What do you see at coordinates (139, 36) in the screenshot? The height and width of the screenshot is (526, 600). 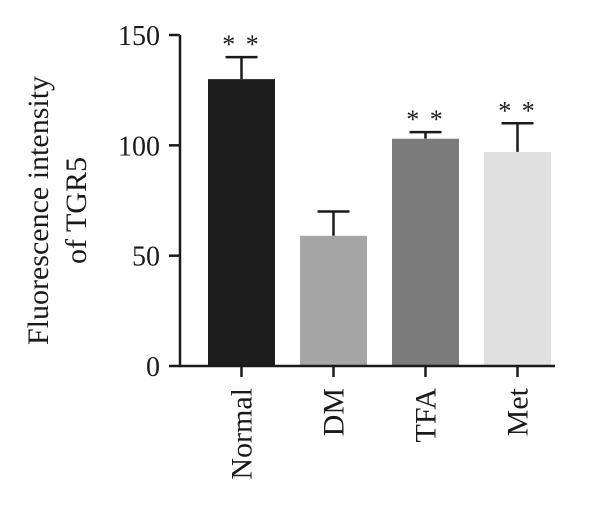 I see `y-tick-label: 150` at bounding box center [139, 36].